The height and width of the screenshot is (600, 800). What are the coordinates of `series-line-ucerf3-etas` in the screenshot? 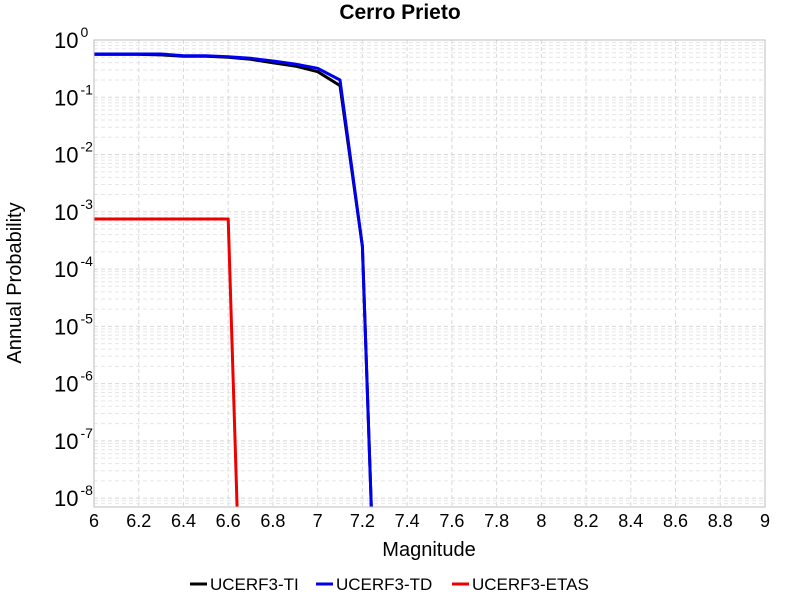 It's located at (166, 362).